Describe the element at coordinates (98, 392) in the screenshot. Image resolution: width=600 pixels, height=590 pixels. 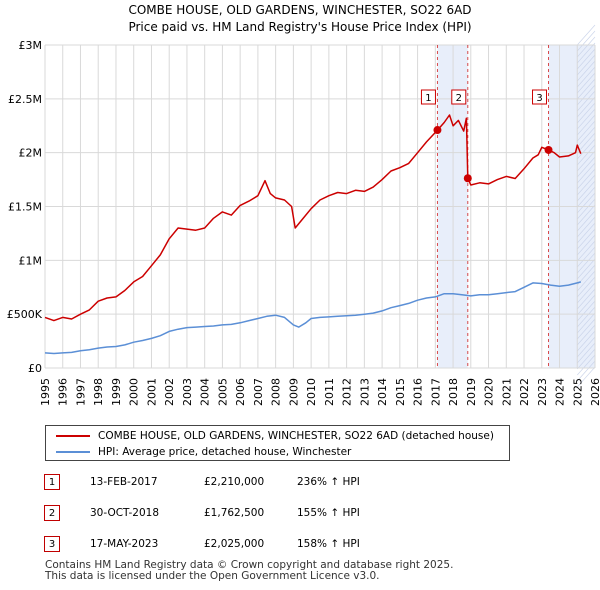
I see `x-tick-label: 1998` at that location.